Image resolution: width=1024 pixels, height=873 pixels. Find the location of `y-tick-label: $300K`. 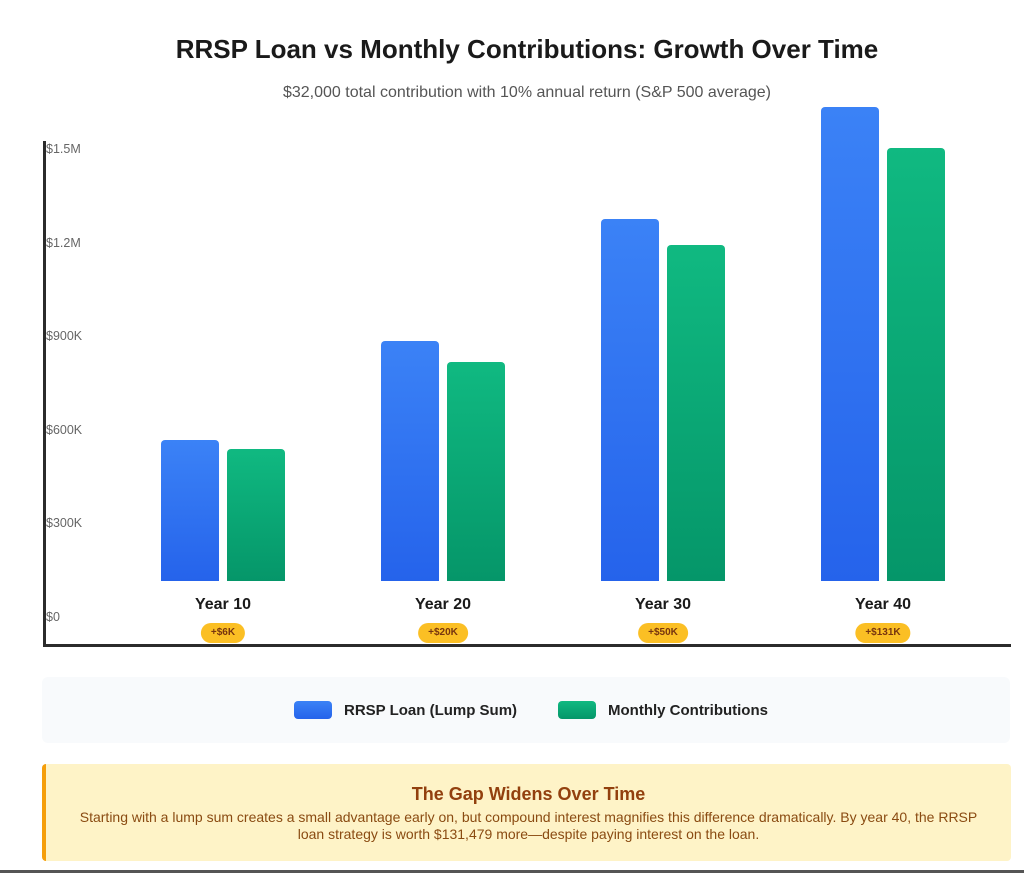

y-tick-label: $300K is located at coordinates (64, 523).